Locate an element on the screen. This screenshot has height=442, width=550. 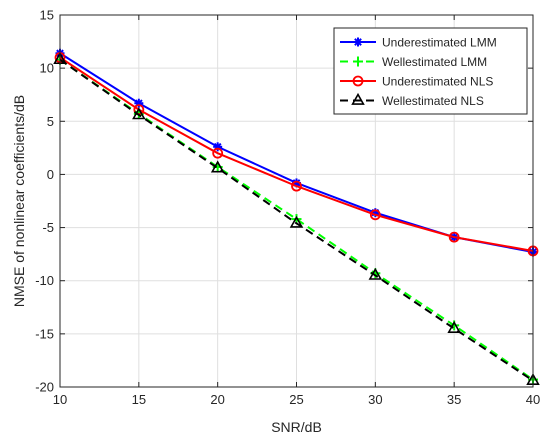
y-tick-label: 10 is located at coordinates (47, 68).